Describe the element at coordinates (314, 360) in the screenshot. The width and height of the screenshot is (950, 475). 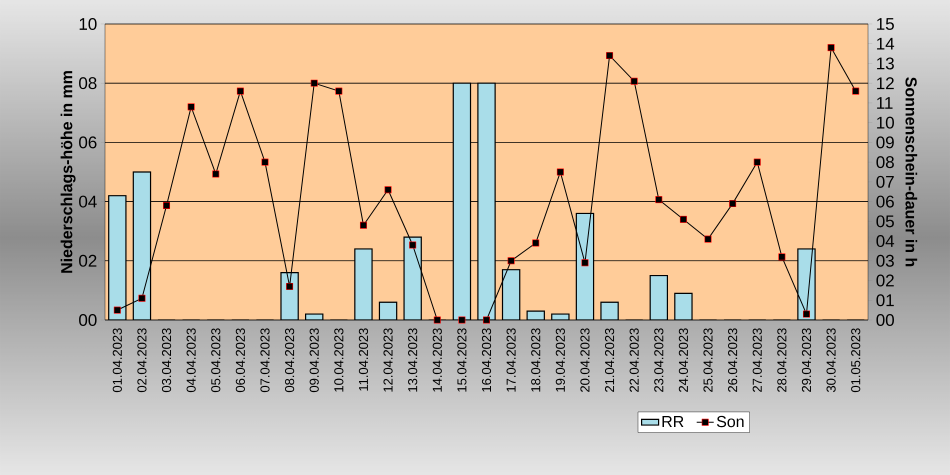
I see `x-tick-label: 09.04.2023` at that location.